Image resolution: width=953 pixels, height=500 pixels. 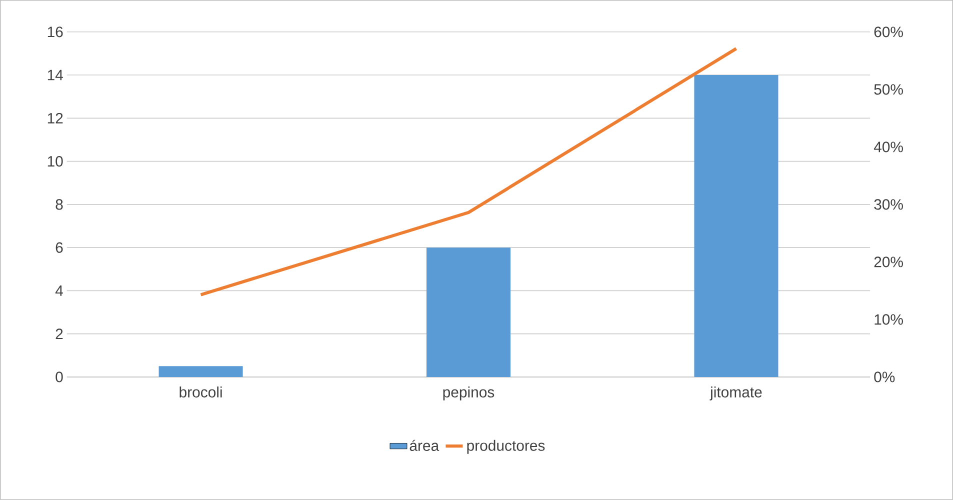 What do you see at coordinates (59, 377) in the screenshot?
I see `y-tick-label: 0` at bounding box center [59, 377].